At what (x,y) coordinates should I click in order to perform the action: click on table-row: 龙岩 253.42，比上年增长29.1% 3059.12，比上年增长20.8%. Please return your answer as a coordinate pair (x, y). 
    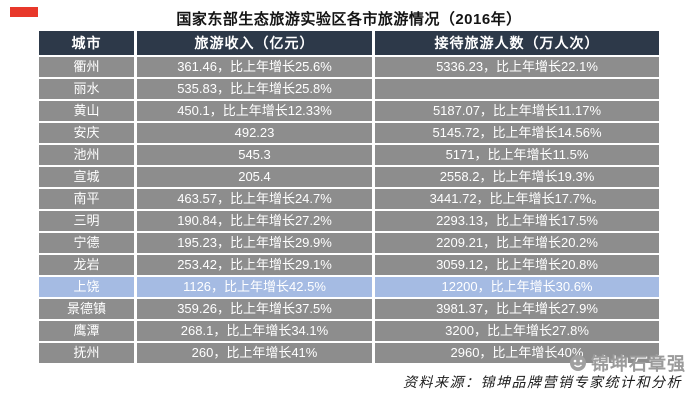
    Looking at the image, I should click on (349, 265).